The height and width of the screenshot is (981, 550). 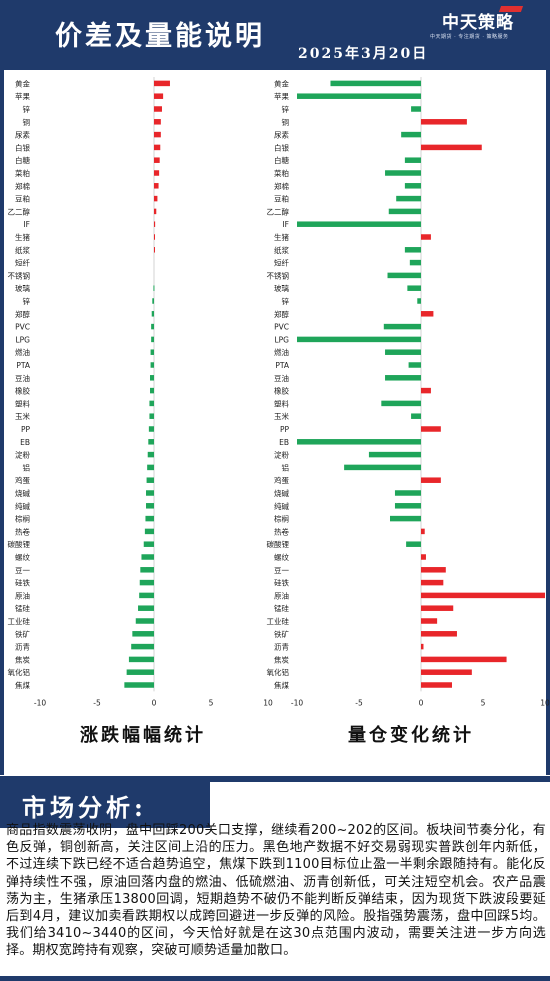 I want to click on right-bar-纯碱, so click(x=407, y=506).